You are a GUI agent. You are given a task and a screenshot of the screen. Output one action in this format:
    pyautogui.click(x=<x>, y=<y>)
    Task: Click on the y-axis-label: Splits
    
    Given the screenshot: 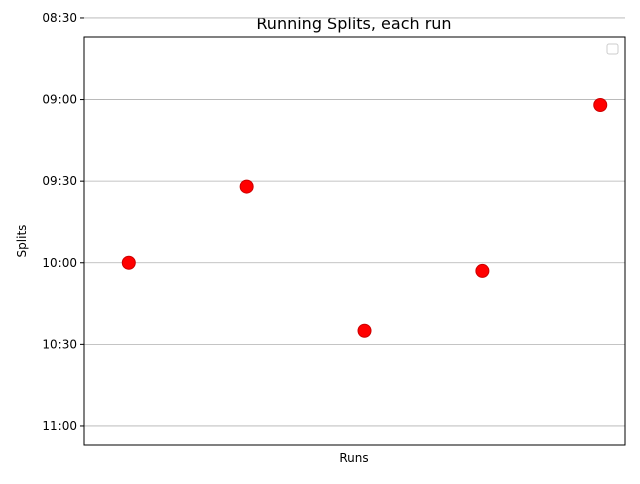 What is the action you would take?
    pyautogui.click(x=22, y=241)
    